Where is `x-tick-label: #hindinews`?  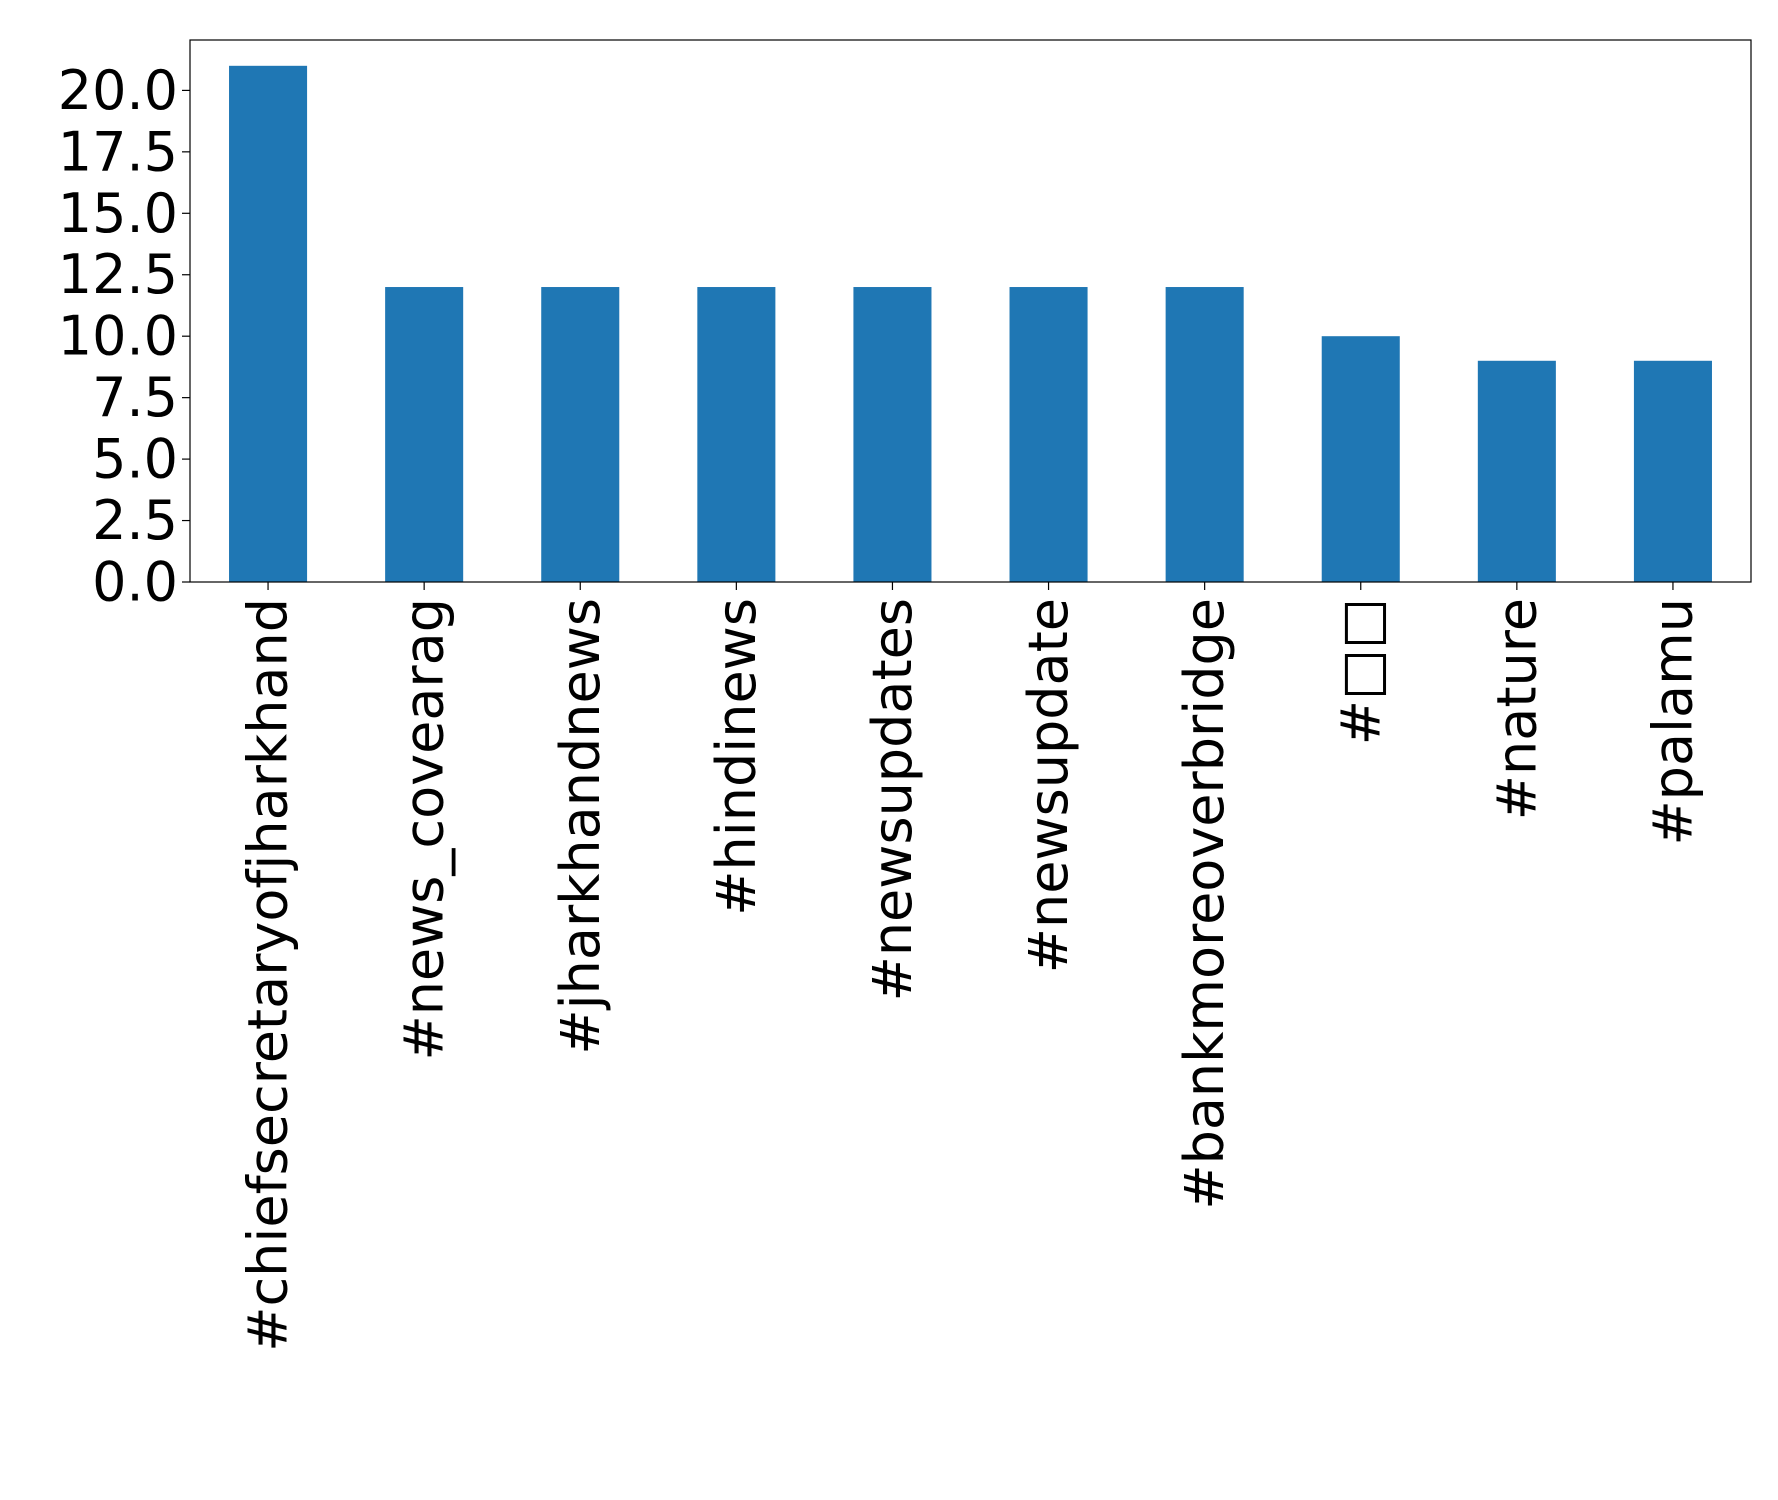
x-tick-label: #hindinews is located at coordinates (736, 757).